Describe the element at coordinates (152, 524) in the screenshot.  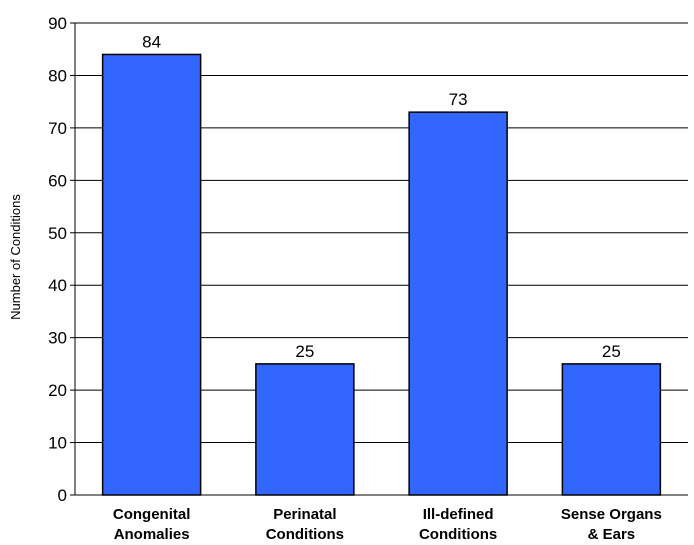
I see `x-tick-label: Congenital Anomalies` at that location.